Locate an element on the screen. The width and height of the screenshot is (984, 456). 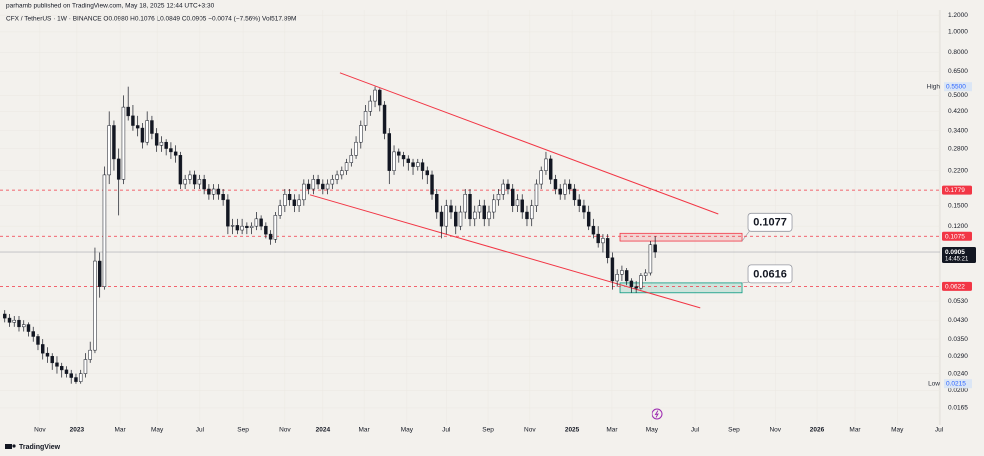
callout-box is located at coordinates (770, 222).